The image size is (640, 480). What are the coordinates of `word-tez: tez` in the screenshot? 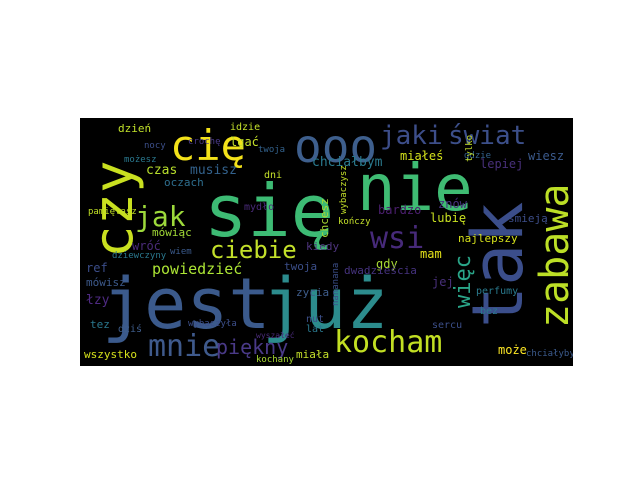 It's located at (100, 324).